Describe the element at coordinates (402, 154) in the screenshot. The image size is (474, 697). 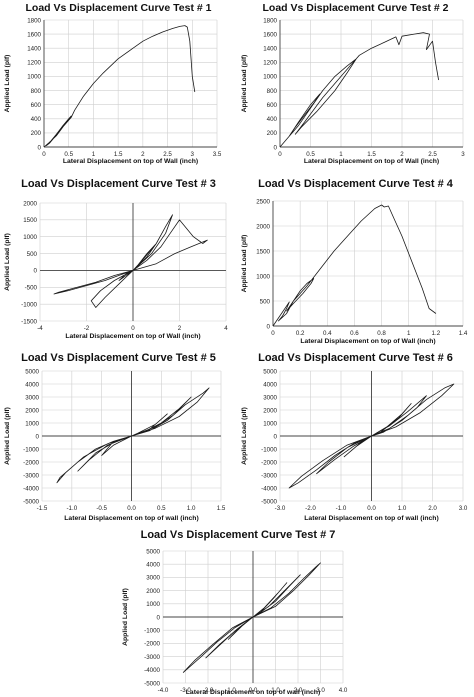
I see `x-tick-label: 2` at that location.